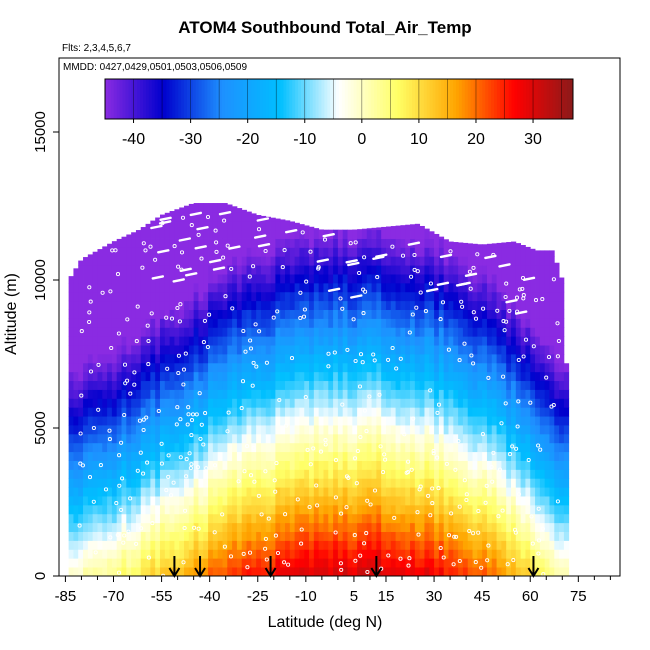  What do you see at coordinates (114, 596) in the screenshot?
I see `x-tick-label: -70` at bounding box center [114, 596].